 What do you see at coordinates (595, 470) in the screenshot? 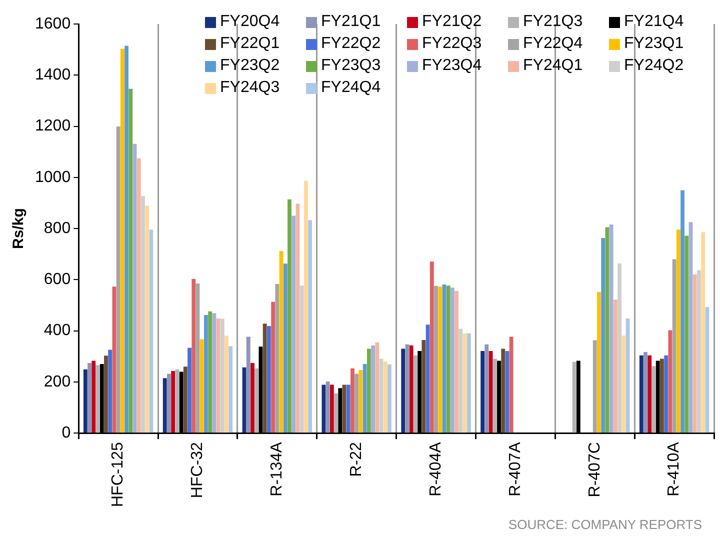
I see `x-tick-label: R-407C` at bounding box center [595, 470].